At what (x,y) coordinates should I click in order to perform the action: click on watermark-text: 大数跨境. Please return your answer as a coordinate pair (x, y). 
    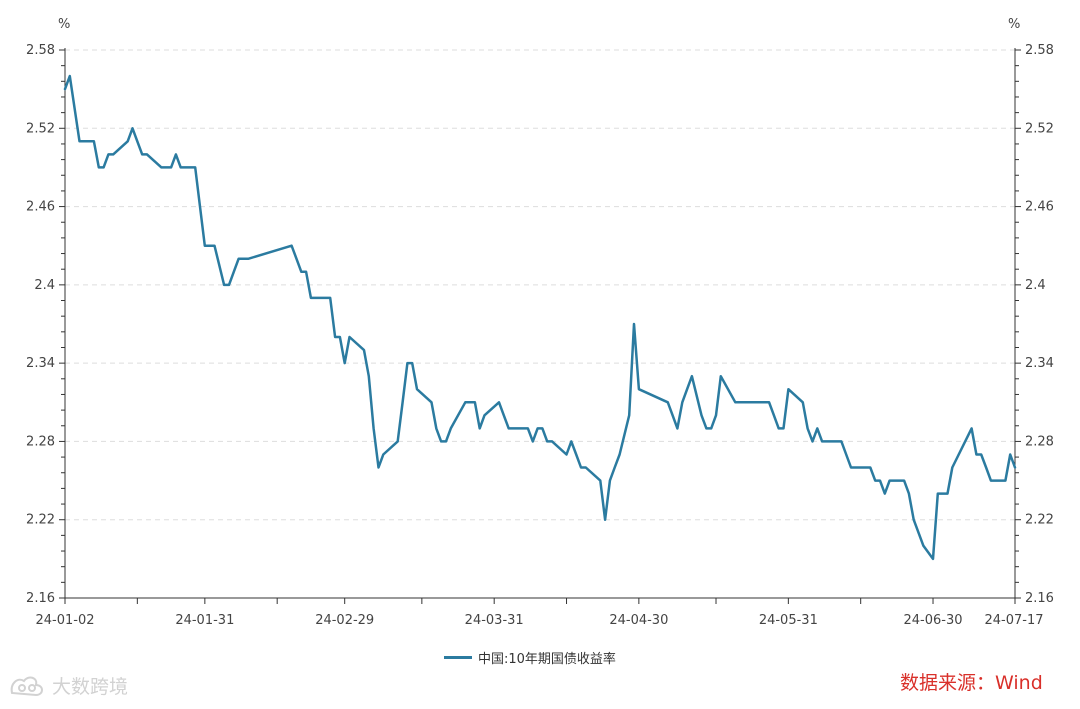
    Looking at the image, I should click on (90, 687).